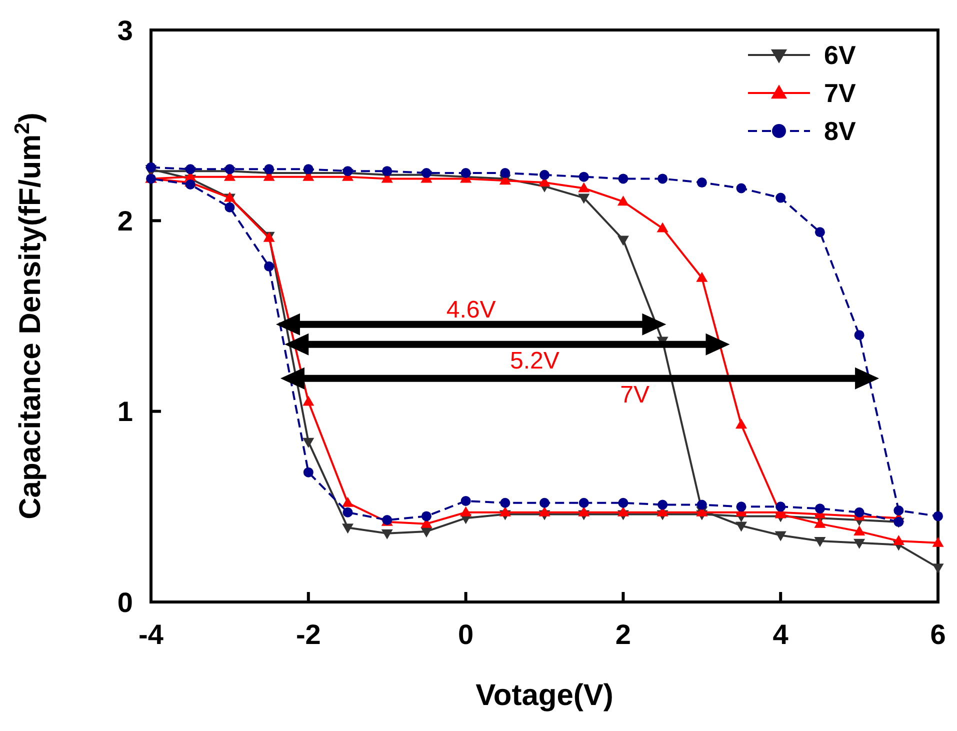  Describe the element at coordinates (308, 634) in the screenshot. I see `x-tick-label: -2` at that location.